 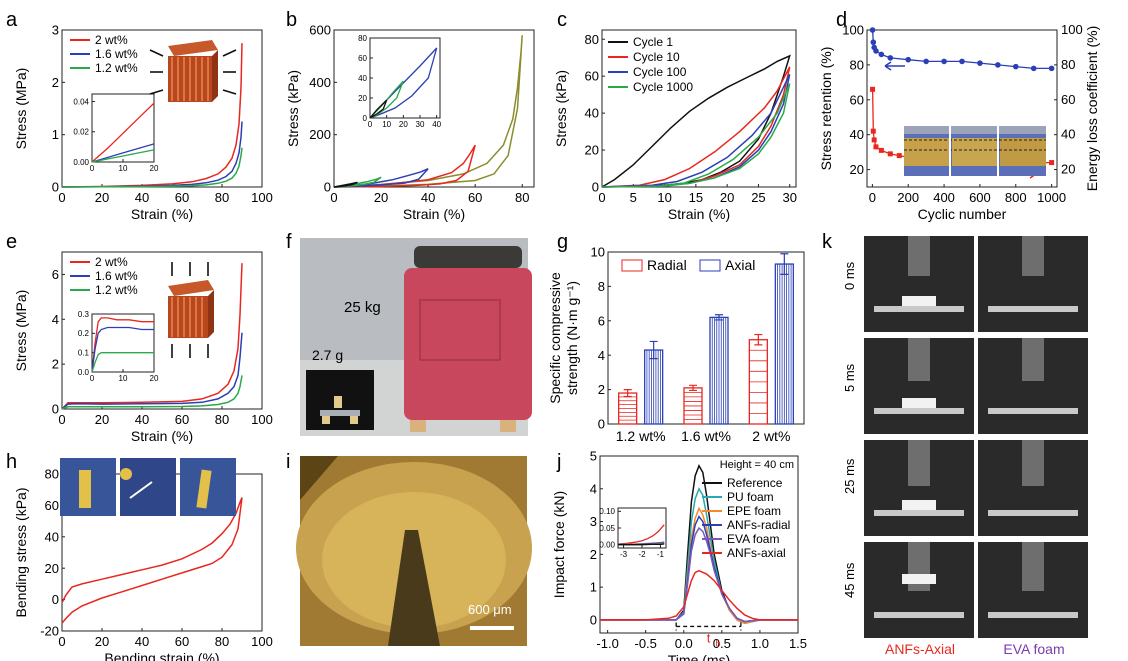 What do you see at coordinates (719, 317) in the screenshot?
I see `g-error-bar` at bounding box center [719, 317].